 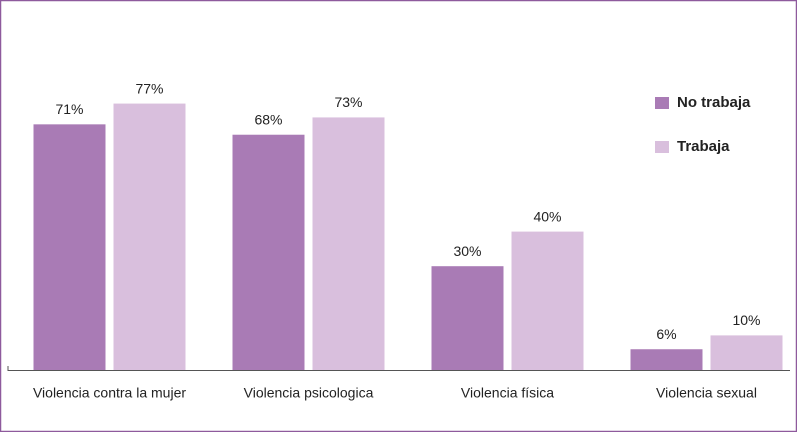 What do you see at coordinates (666, 334) in the screenshot?
I see `data-label: 6%` at bounding box center [666, 334].